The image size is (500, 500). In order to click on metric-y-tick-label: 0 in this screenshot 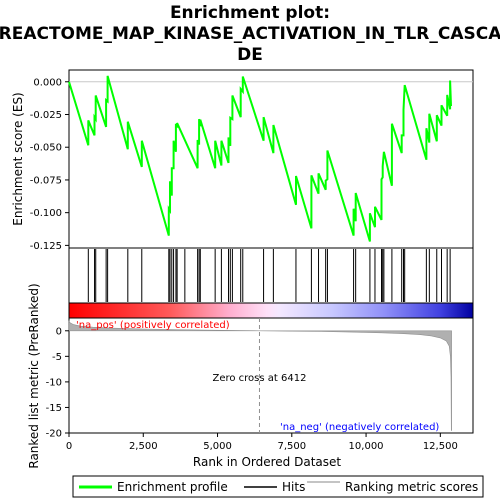, I will do `click(59, 331)`.